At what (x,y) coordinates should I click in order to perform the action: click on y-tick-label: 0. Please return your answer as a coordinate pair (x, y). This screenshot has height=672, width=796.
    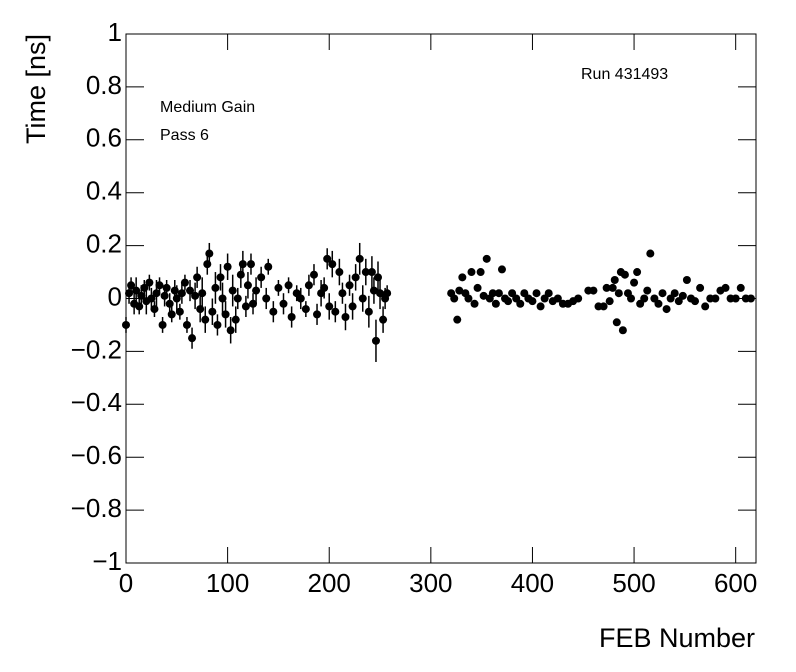
    Looking at the image, I should click on (115, 296).